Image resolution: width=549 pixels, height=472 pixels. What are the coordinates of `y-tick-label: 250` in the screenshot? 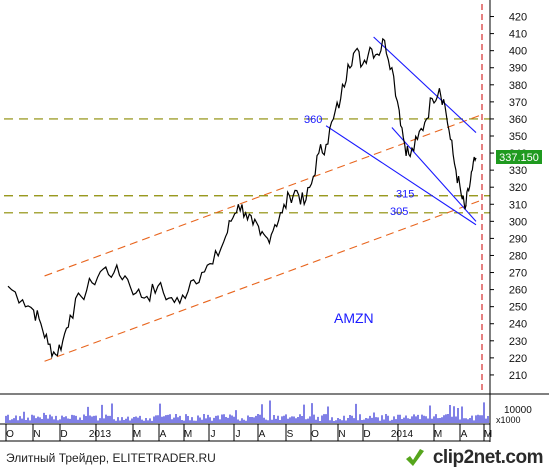 It's located at (518, 308).